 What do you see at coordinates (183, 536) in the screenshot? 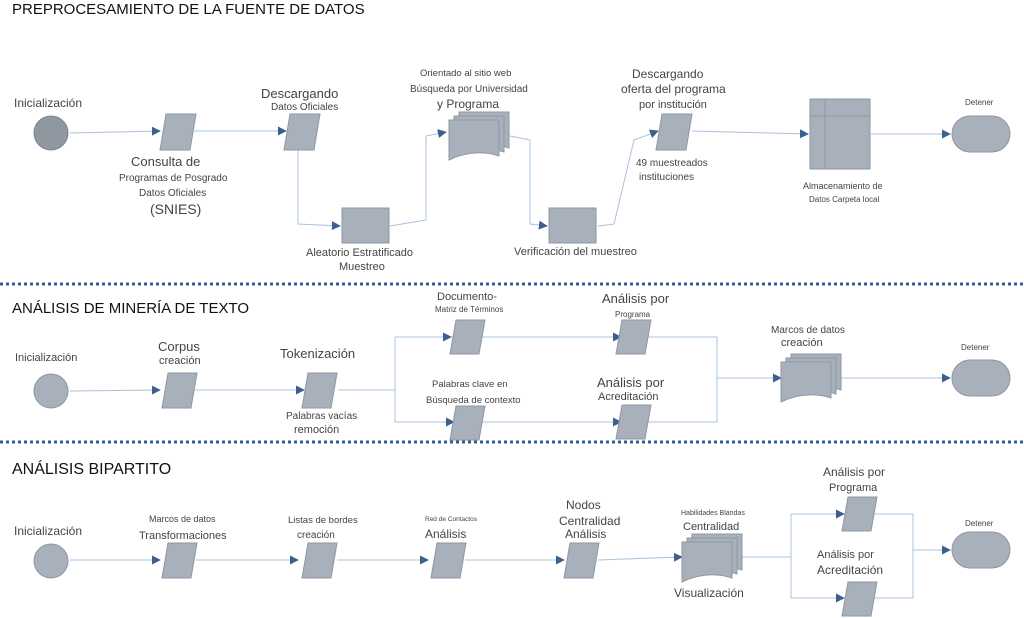
I see `node-label: Transformaciones` at bounding box center [183, 536].